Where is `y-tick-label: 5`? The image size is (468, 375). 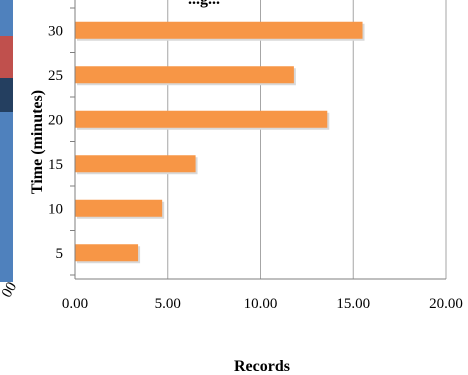 y-tick-label: 5 is located at coordinates (60, 254).